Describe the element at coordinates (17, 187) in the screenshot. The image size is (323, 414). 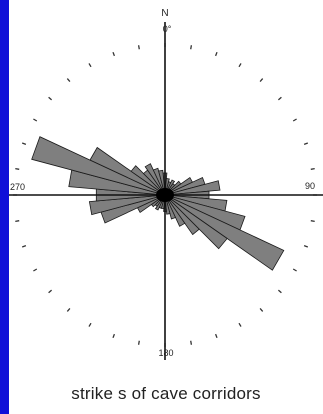
I see `label-270: 270` at that location.